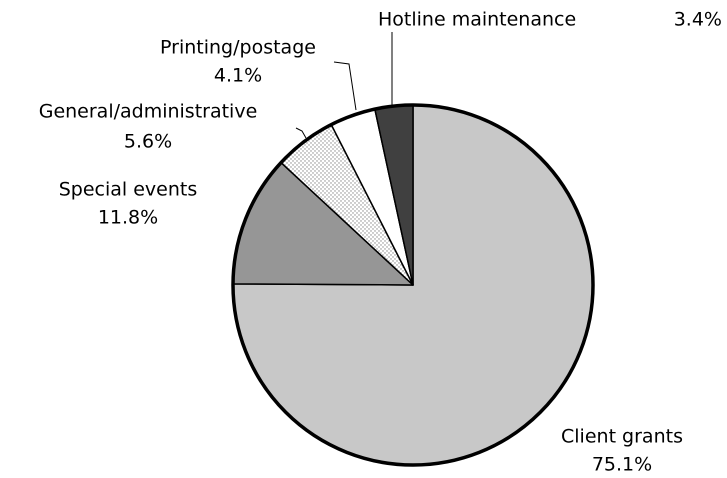  I want to click on slice-label: Printing/postage, so click(238, 48).